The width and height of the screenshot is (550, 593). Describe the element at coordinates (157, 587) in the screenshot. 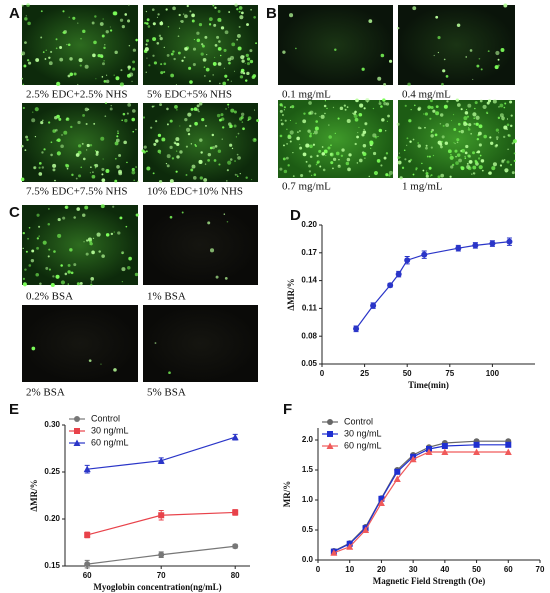

I see `x-axis-title: Myoglobin concentration(ng/mL)` at that location.